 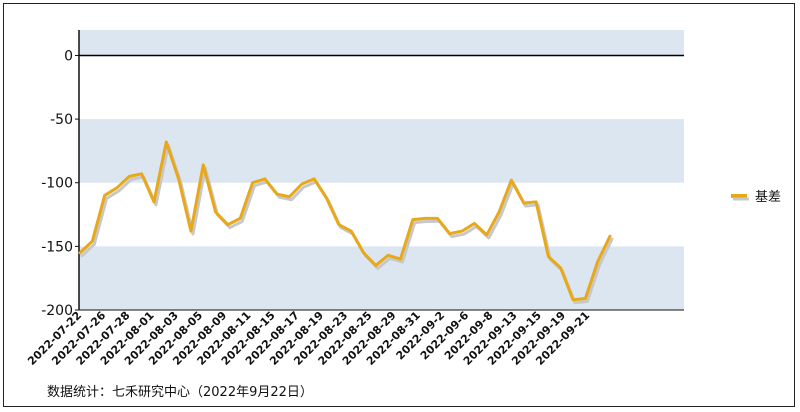 I want to click on y-tick-label: -50, so click(x=61, y=120).